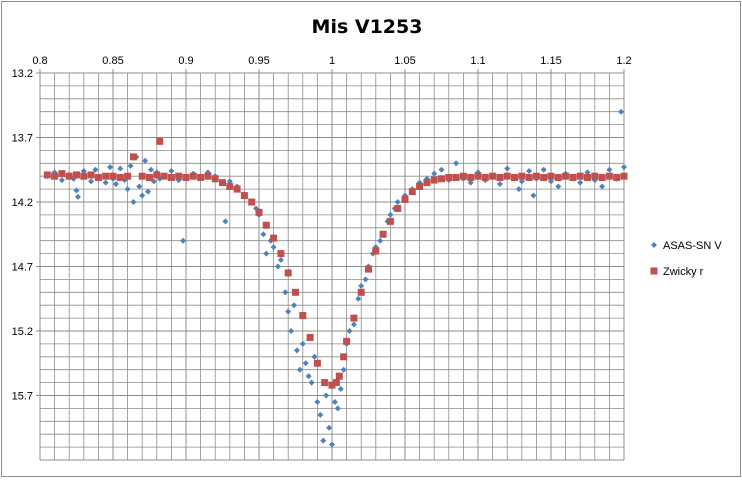 The height and width of the screenshot is (502, 742). What do you see at coordinates (39, 61) in the screenshot?
I see `x-tick-label: 0.8` at bounding box center [39, 61].